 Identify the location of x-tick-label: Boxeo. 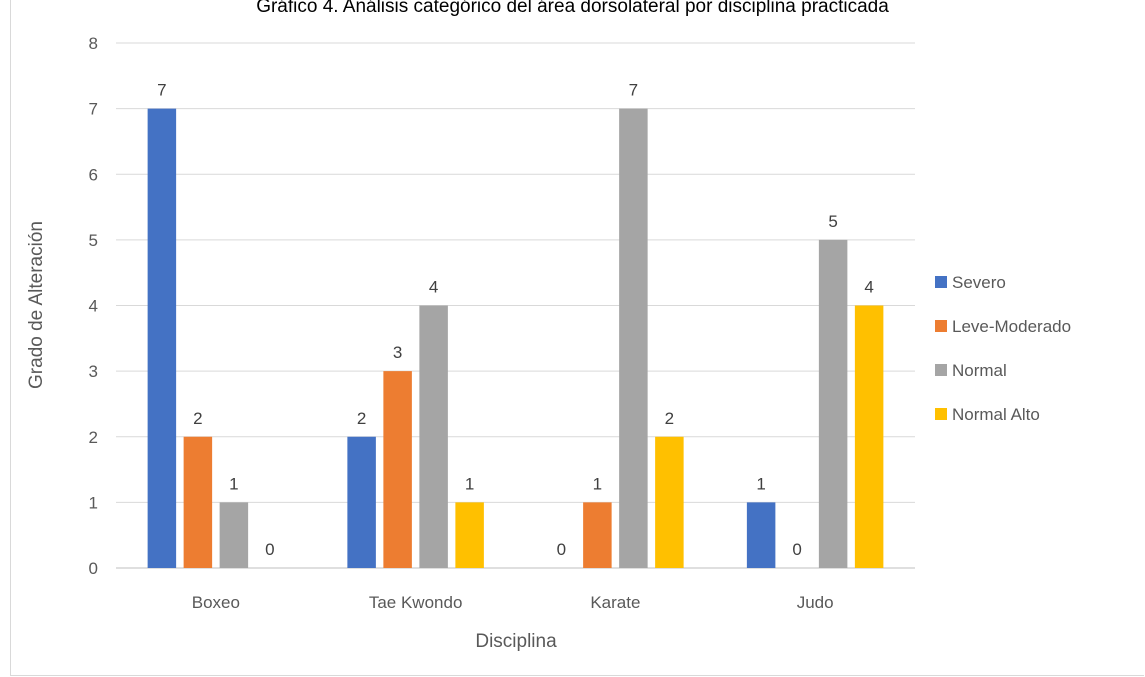
(216, 602).